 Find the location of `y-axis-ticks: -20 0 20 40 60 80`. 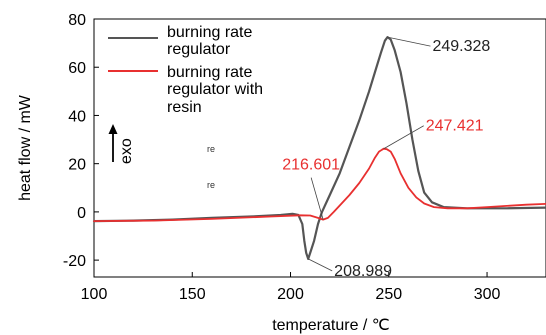

y-axis-ticks: -20 0 20 40 60 80 is located at coordinates (81, 141).